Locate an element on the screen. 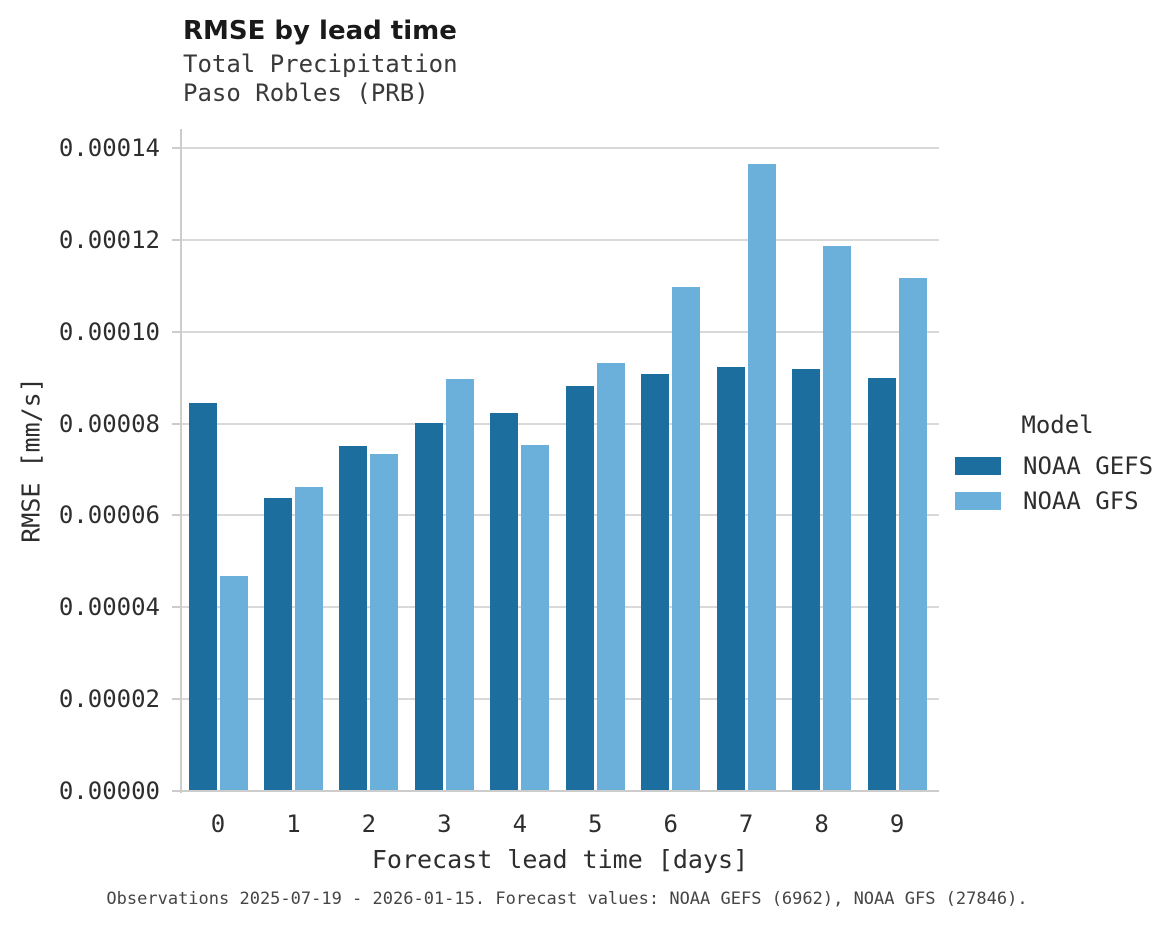  x-tick-label: 0 is located at coordinates (218, 824).